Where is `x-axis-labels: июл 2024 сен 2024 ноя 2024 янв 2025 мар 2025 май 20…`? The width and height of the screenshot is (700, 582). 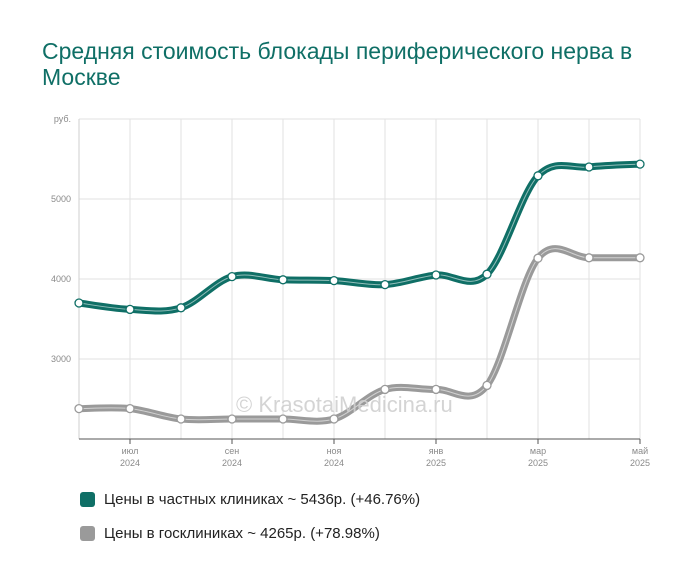 x-axis-labels: июл 2024 сен 2024 ноя 2024 янв 2025 мар 2025 май 20… is located at coordinates (385, 457).